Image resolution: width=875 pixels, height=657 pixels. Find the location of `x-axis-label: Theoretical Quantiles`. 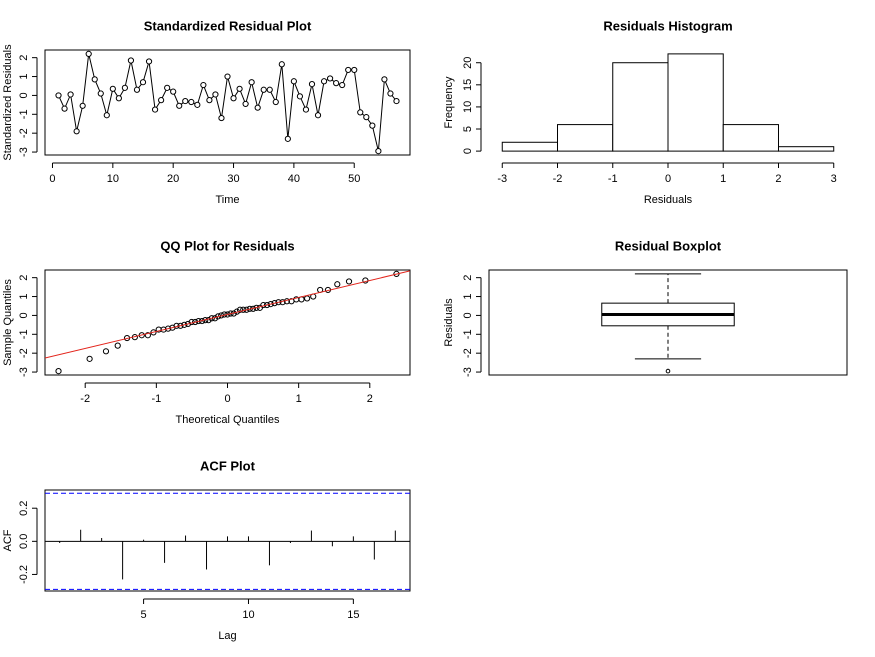

x-axis-label: Theoretical Quantiles is located at coordinates (228, 420).